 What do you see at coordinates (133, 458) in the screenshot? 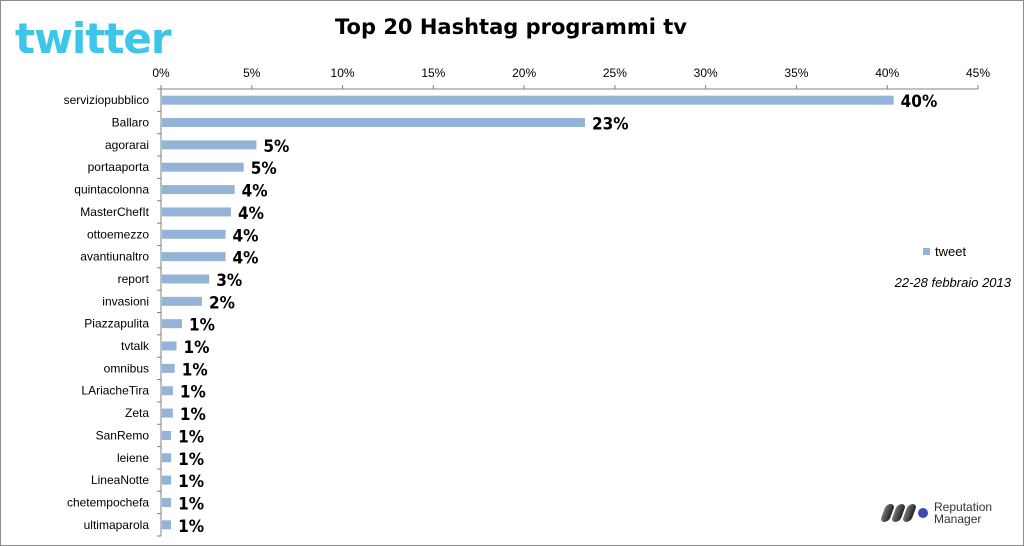
I see `category-label: leiene` at bounding box center [133, 458].